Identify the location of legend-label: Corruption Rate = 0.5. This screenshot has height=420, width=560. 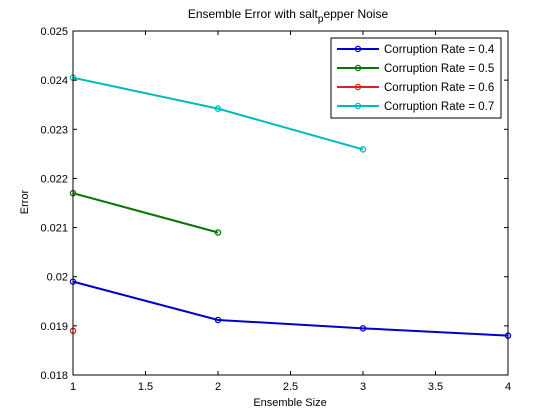
(439, 69).